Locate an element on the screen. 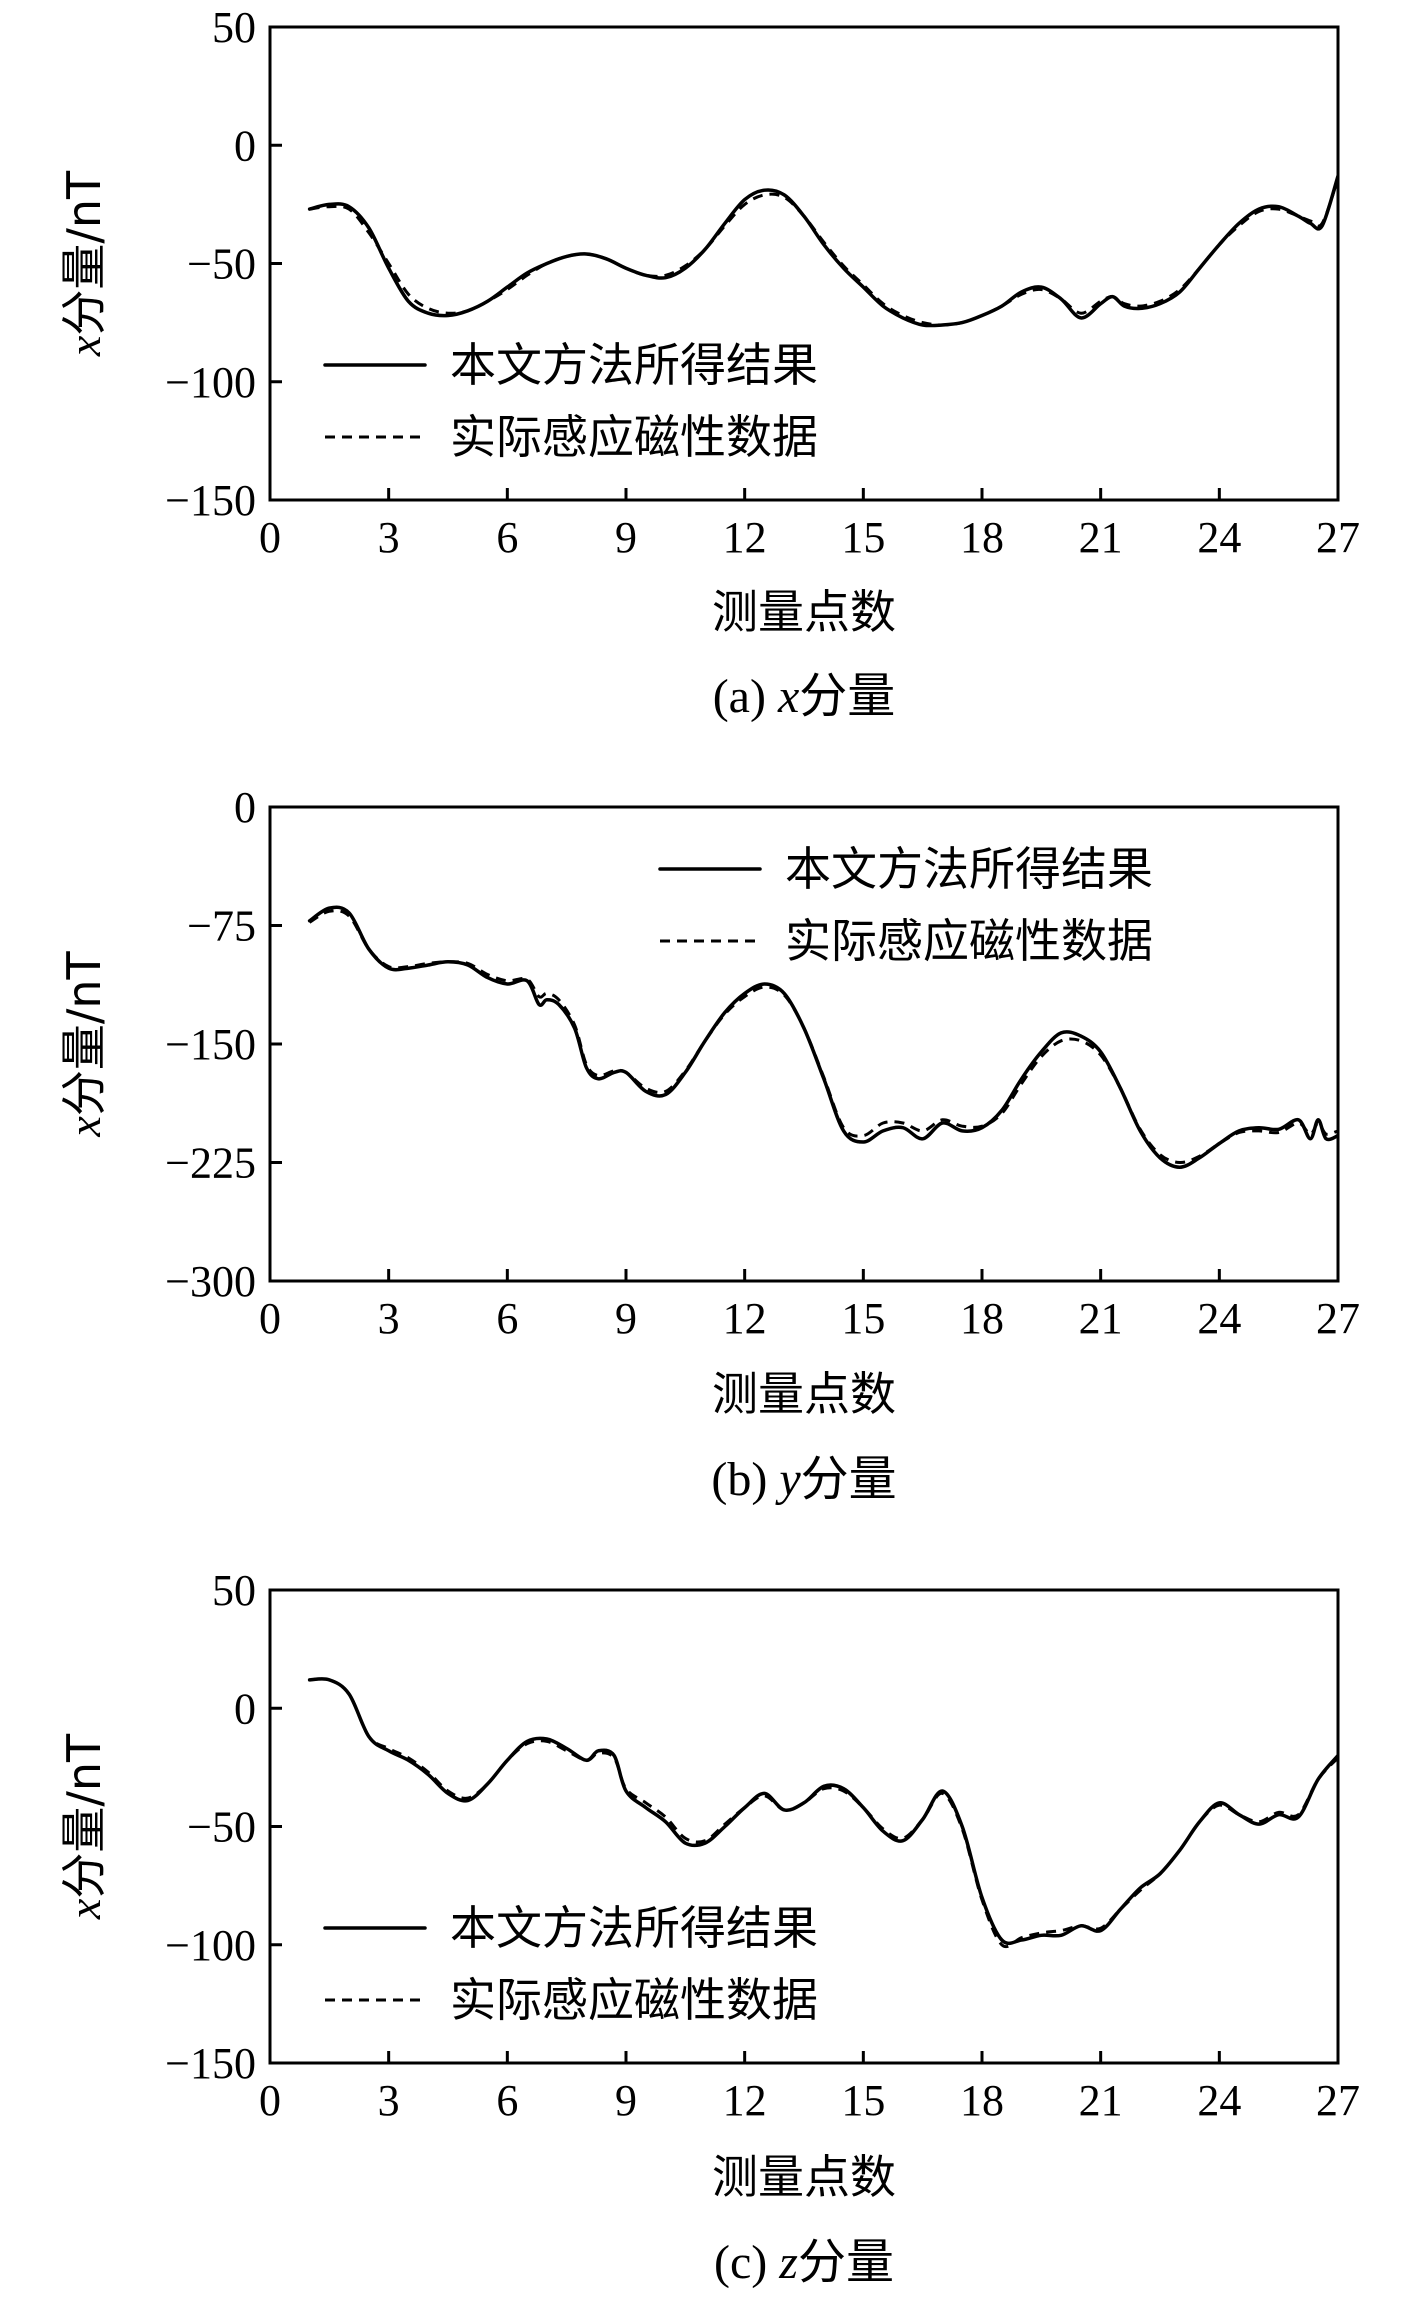  caption-prefix: (c) is located at coordinates (746, 2262).